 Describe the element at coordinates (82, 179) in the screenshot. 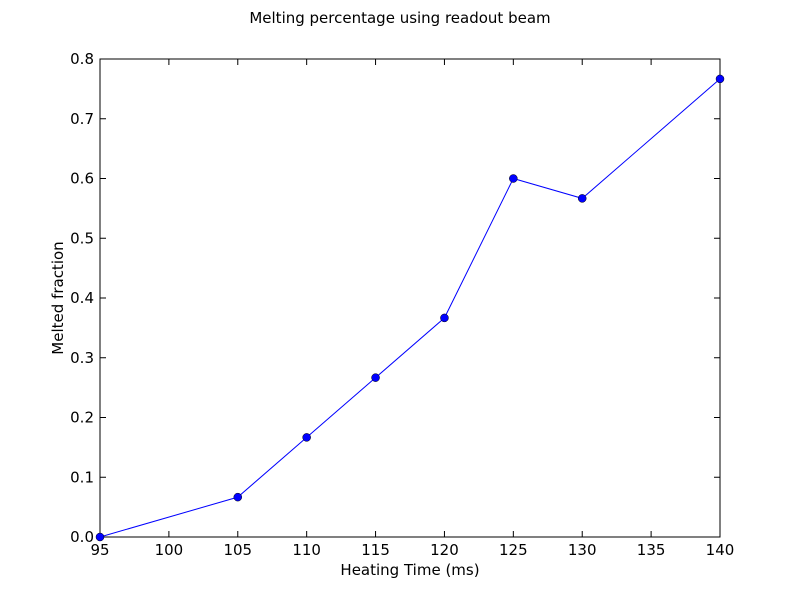

I see `y-tick-label: 0.6` at that location.